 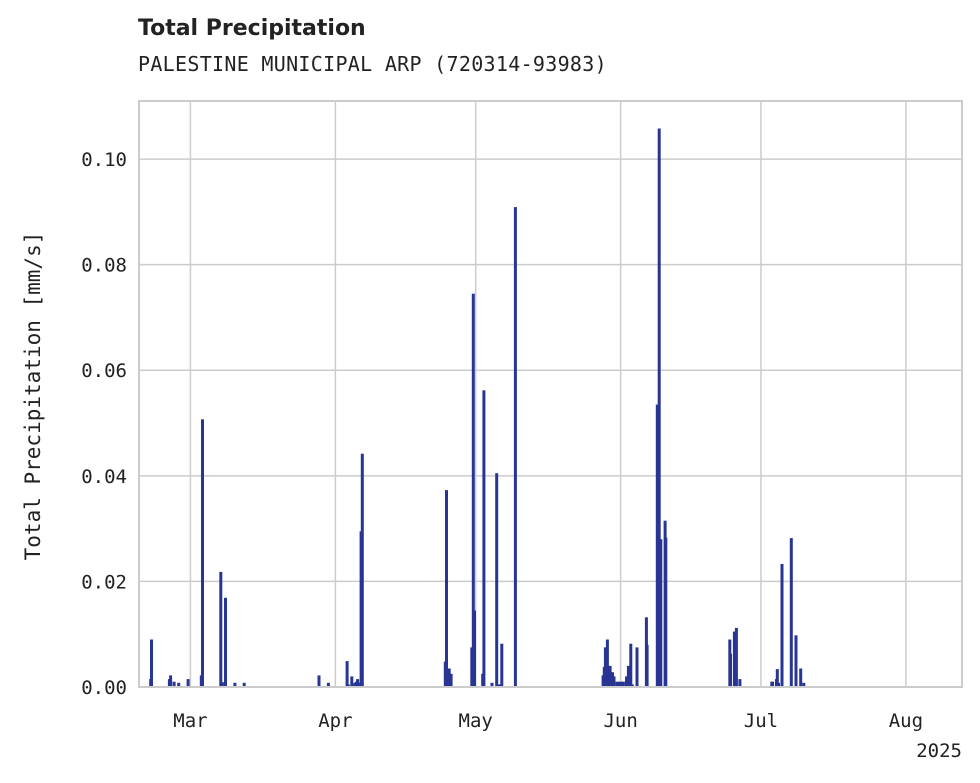 I want to click on chart-subtitle: PALESTINE MUNICIPAL ARP (720314-93983), so click(x=372, y=64).